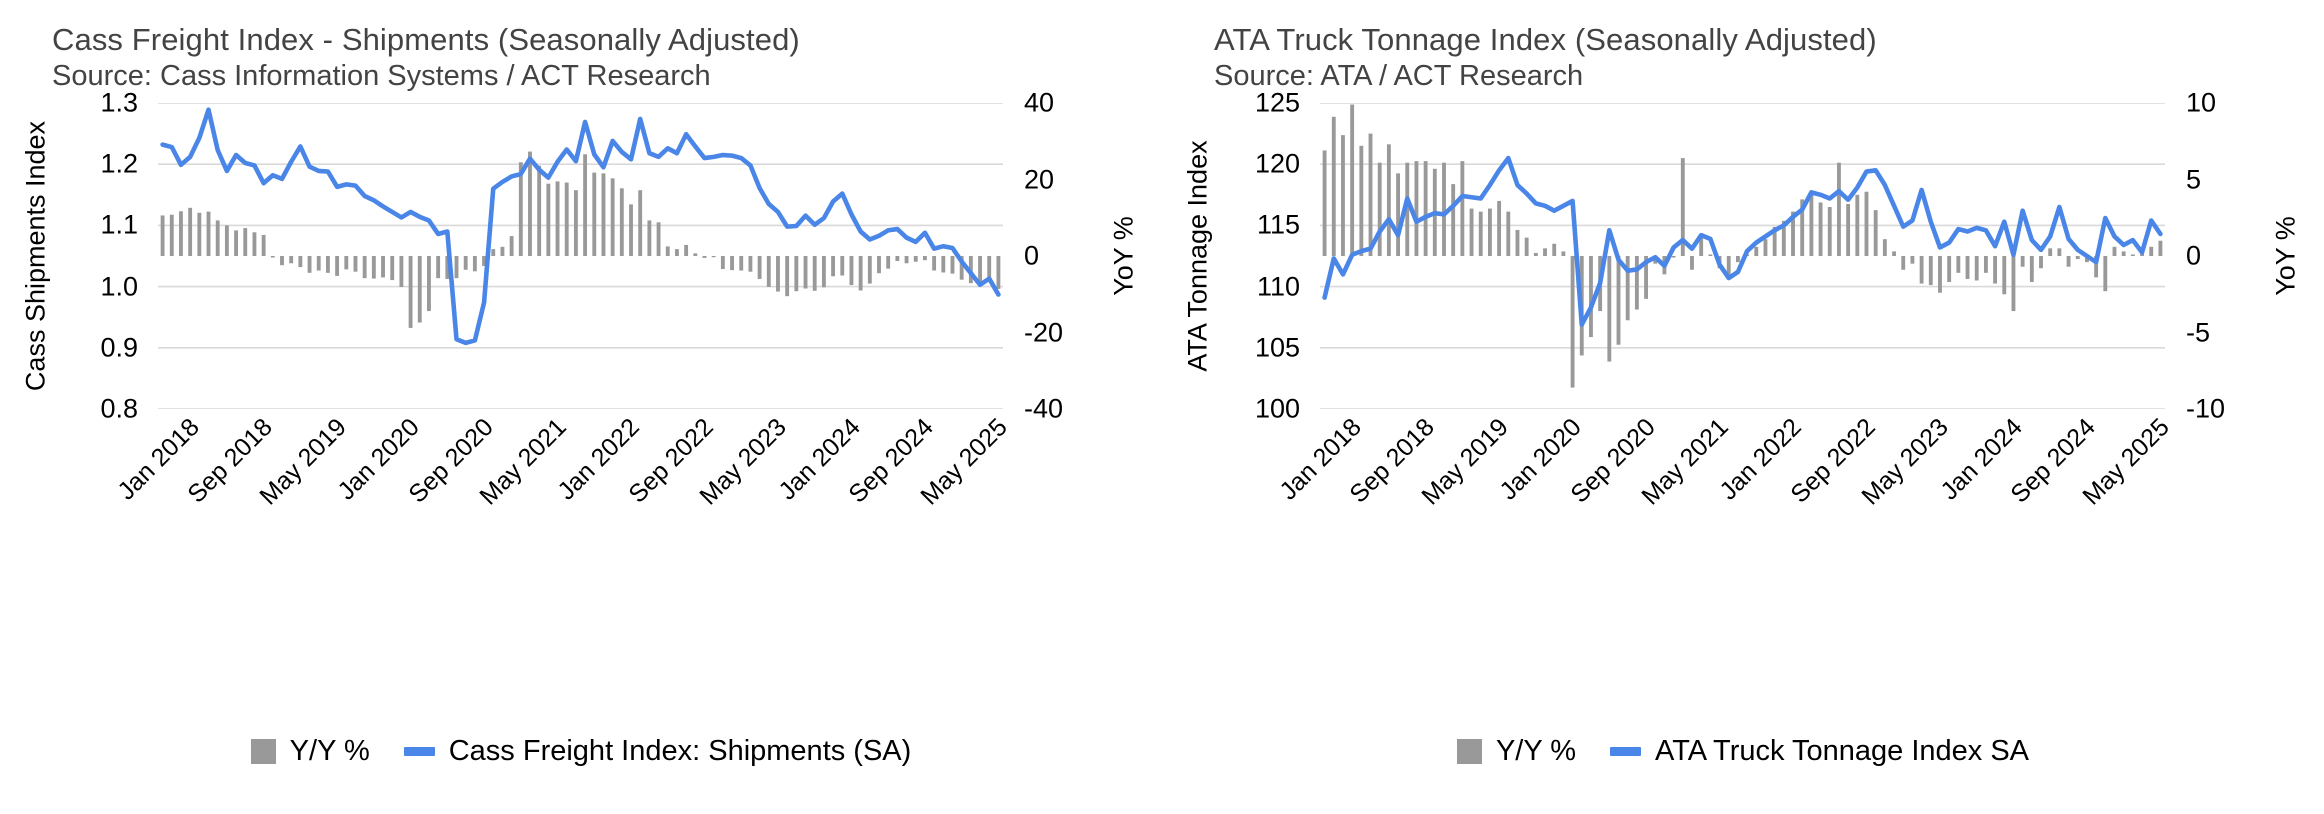 The height and width of the screenshot is (814, 2324). I want to click on y-axis-left-title: Cass Shipments Index, so click(36, 256).